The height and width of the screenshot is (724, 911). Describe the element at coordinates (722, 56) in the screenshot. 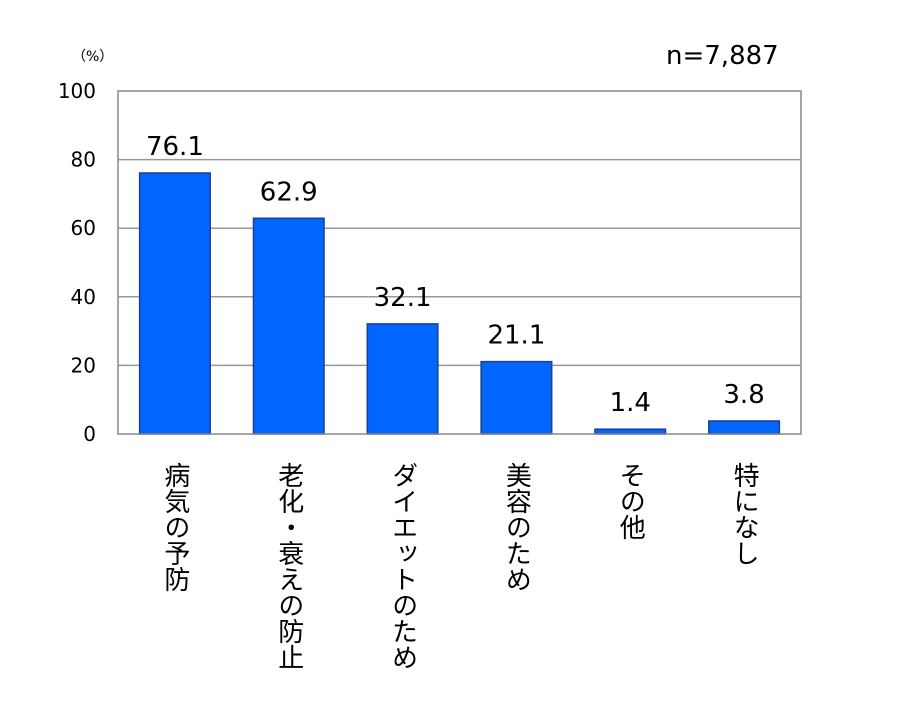

I see `sample-size-annotation: n=7,887` at that location.